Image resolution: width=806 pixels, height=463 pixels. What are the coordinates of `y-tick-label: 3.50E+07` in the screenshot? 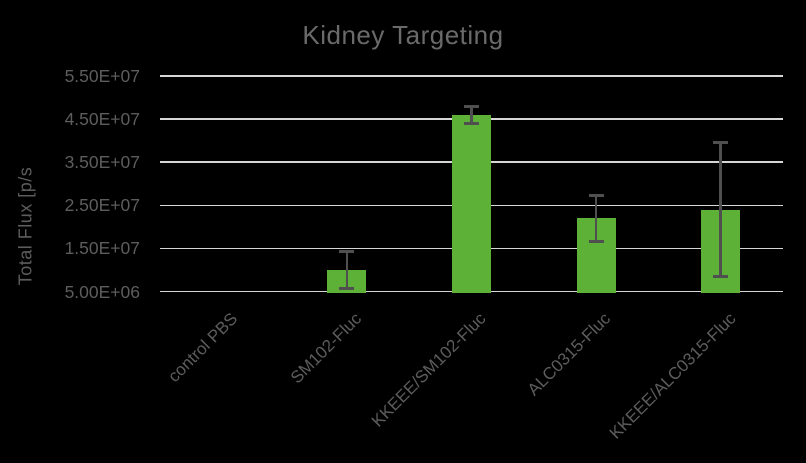 It's located at (102, 162).